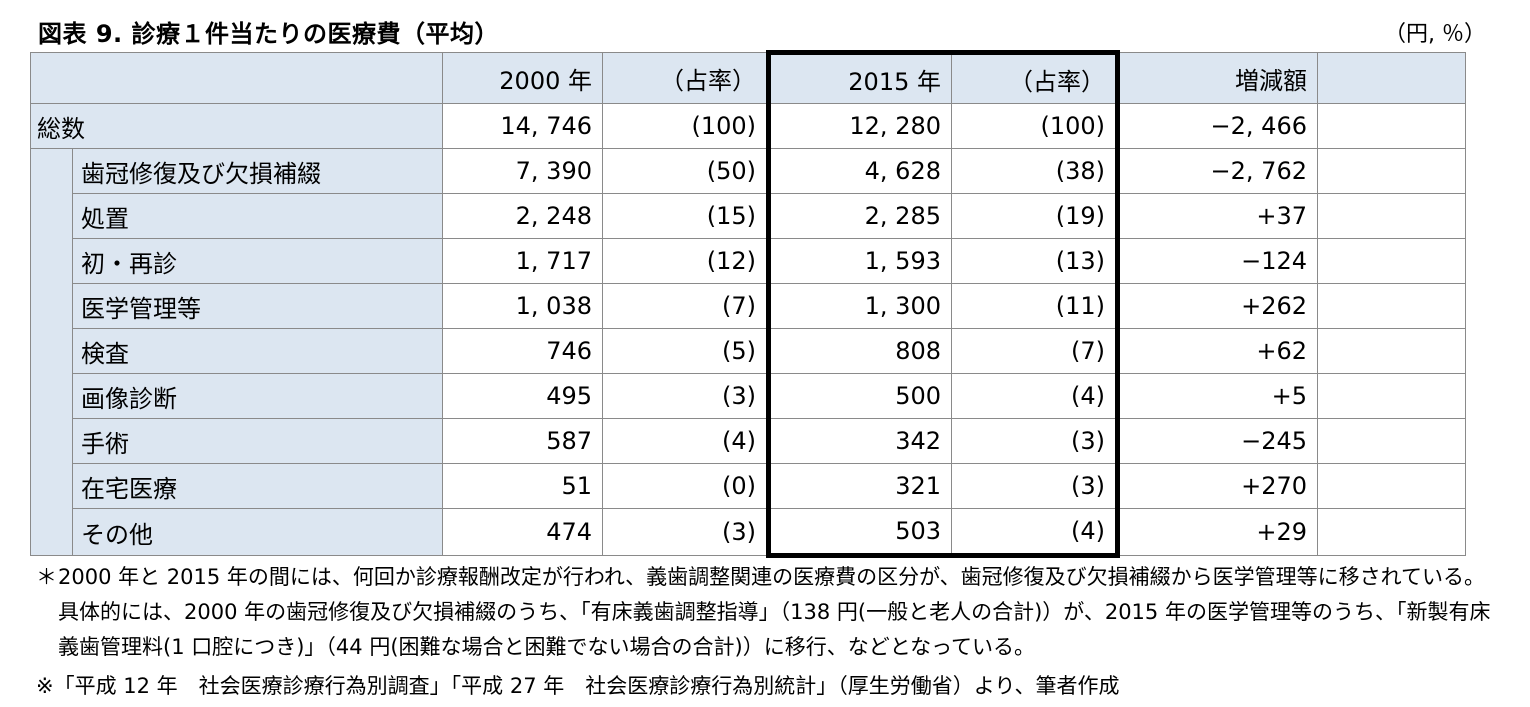 The image size is (1530, 707). Describe the element at coordinates (859, 126) in the screenshot. I see `total-2015: 12, 280` at that location.